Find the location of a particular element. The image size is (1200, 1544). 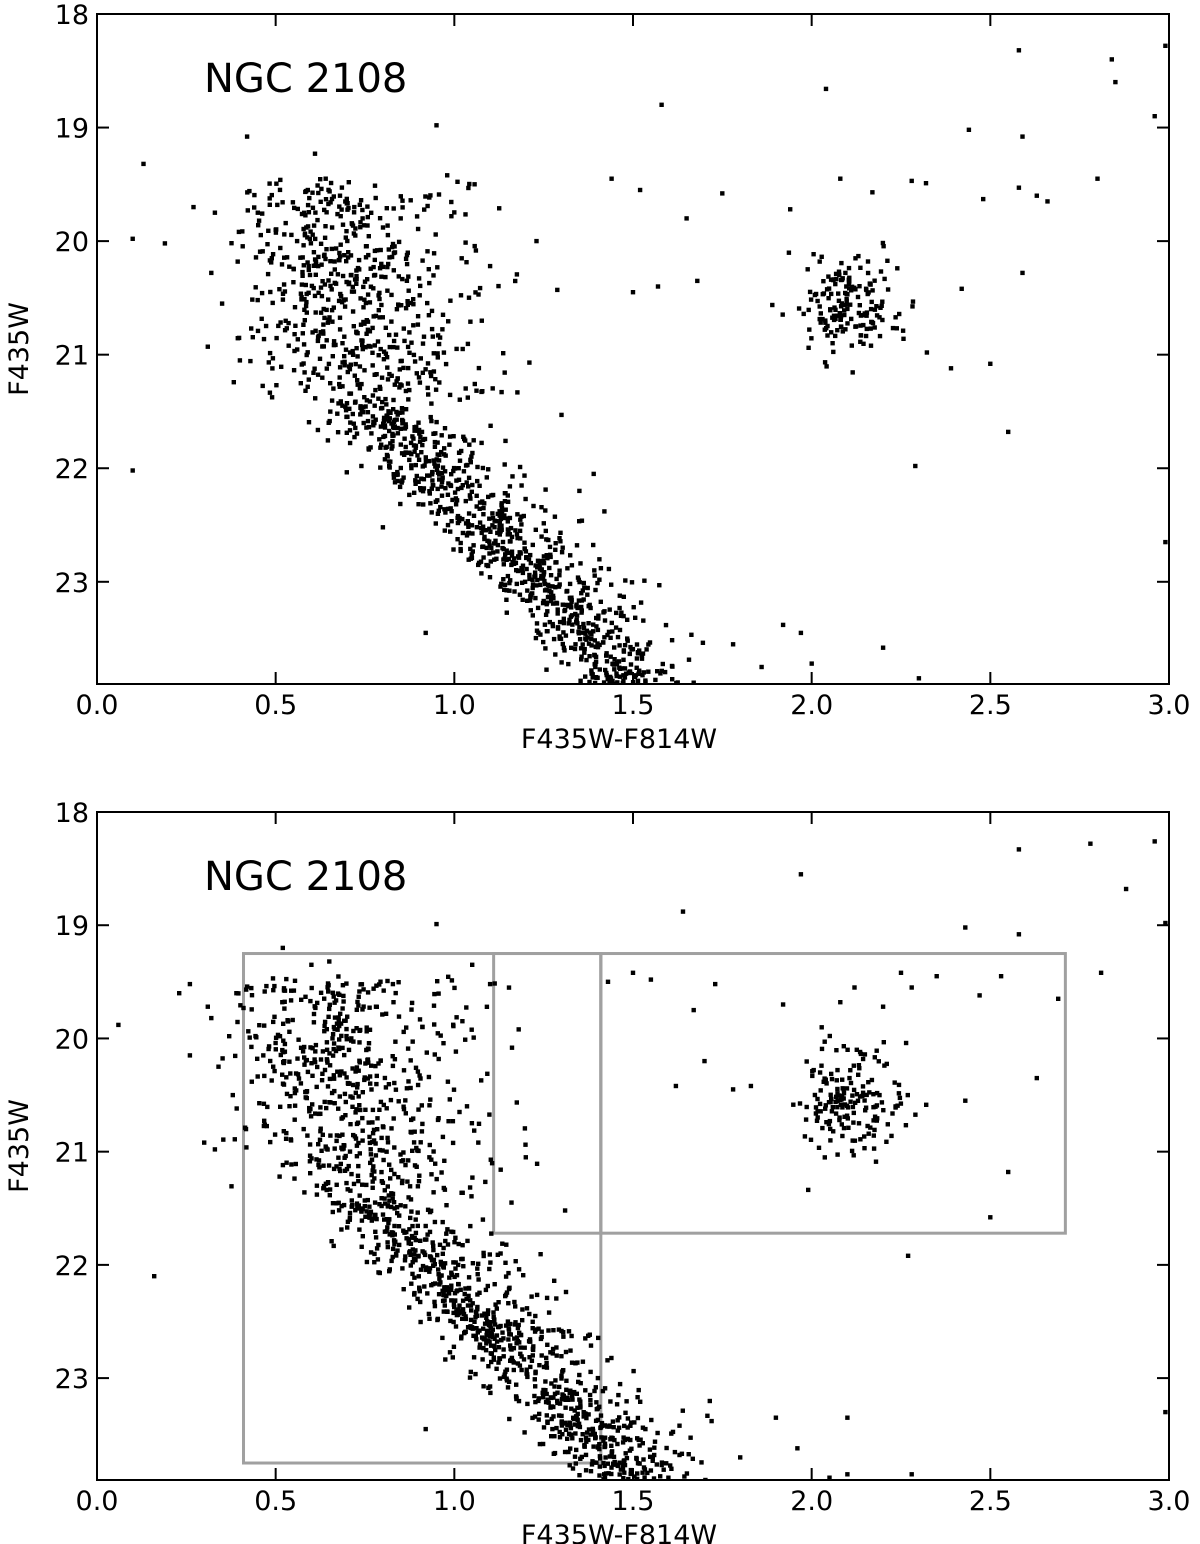

y-tick-label: 22 is located at coordinates (72, 469).